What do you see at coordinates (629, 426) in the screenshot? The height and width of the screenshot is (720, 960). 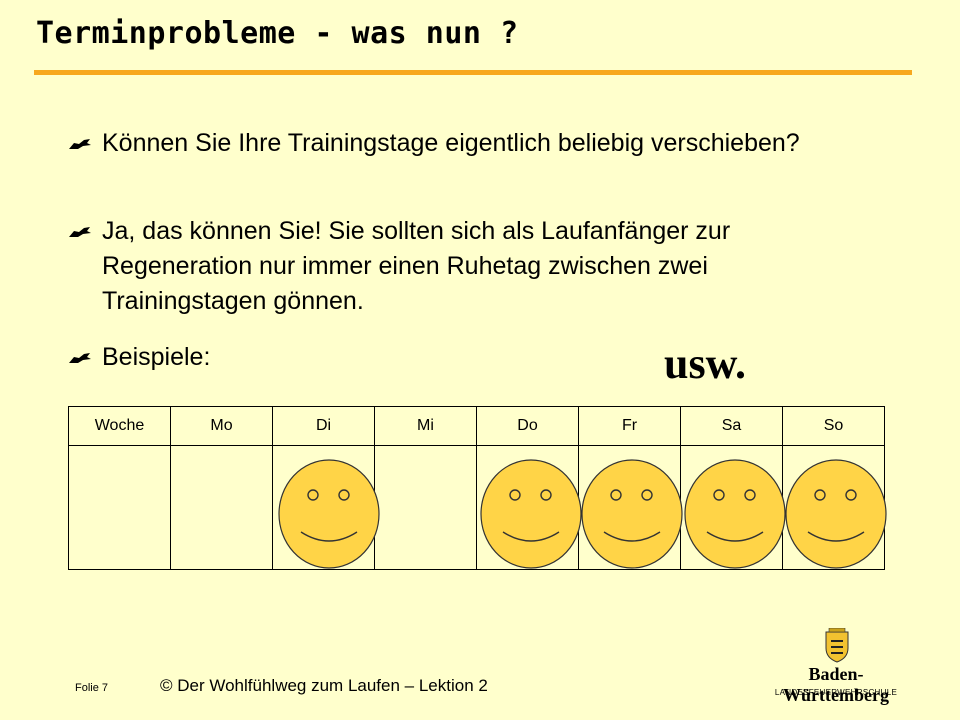 I see `header-fr: Fr` at bounding box center [629, 426].